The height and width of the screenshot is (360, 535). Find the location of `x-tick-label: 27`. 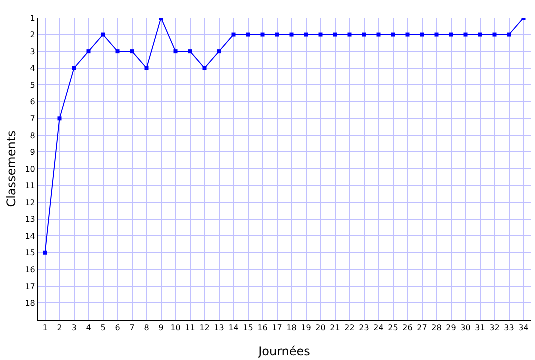

x-tick-label: 27 is located at coordinates (422, 328).